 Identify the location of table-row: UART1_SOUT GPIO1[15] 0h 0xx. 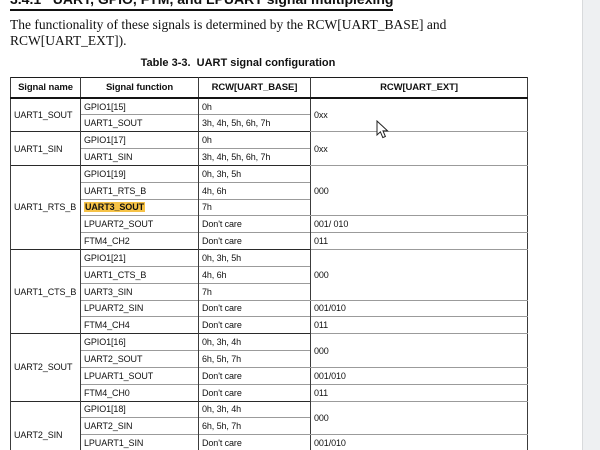
(269, 115).